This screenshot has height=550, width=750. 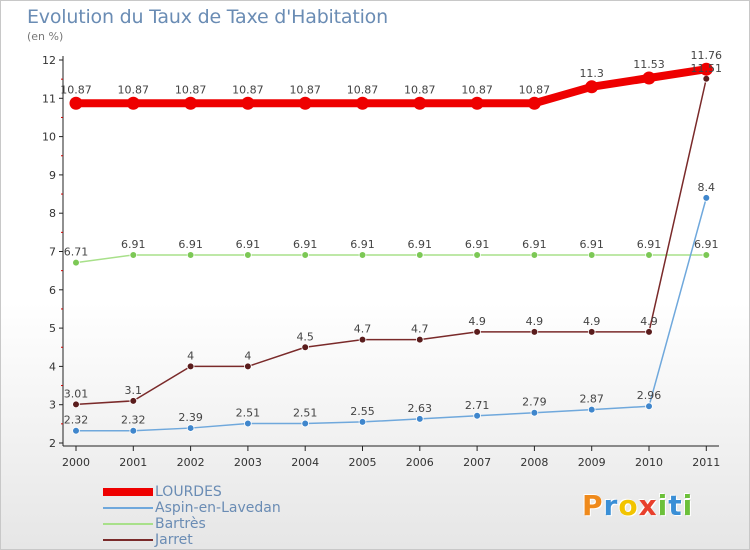 I want to click on x-tick-label: 2005, so click(x=363, y=462).